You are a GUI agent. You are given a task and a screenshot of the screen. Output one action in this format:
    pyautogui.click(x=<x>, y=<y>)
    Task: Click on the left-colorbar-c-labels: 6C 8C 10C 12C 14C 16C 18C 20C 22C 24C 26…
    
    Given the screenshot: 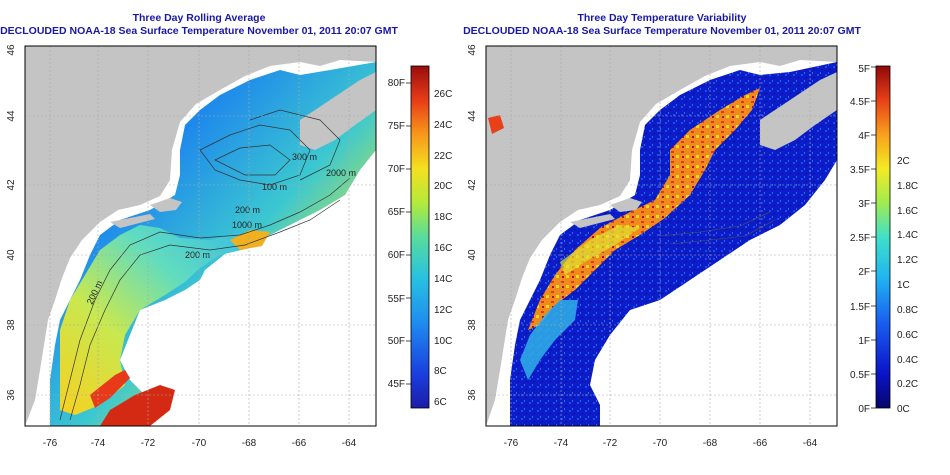 What is the action you would take?
    pyautogui.click(x=443, y=248)
    